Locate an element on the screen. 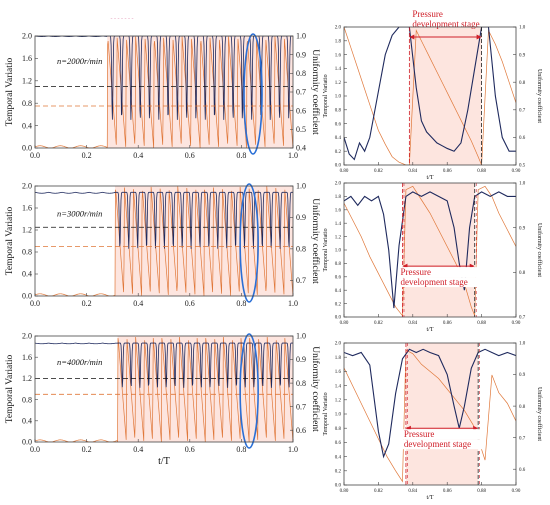 The width and height of the screenshot is (550, 505). y-tick-label: 0.6 is located at coordinates (338, 124).